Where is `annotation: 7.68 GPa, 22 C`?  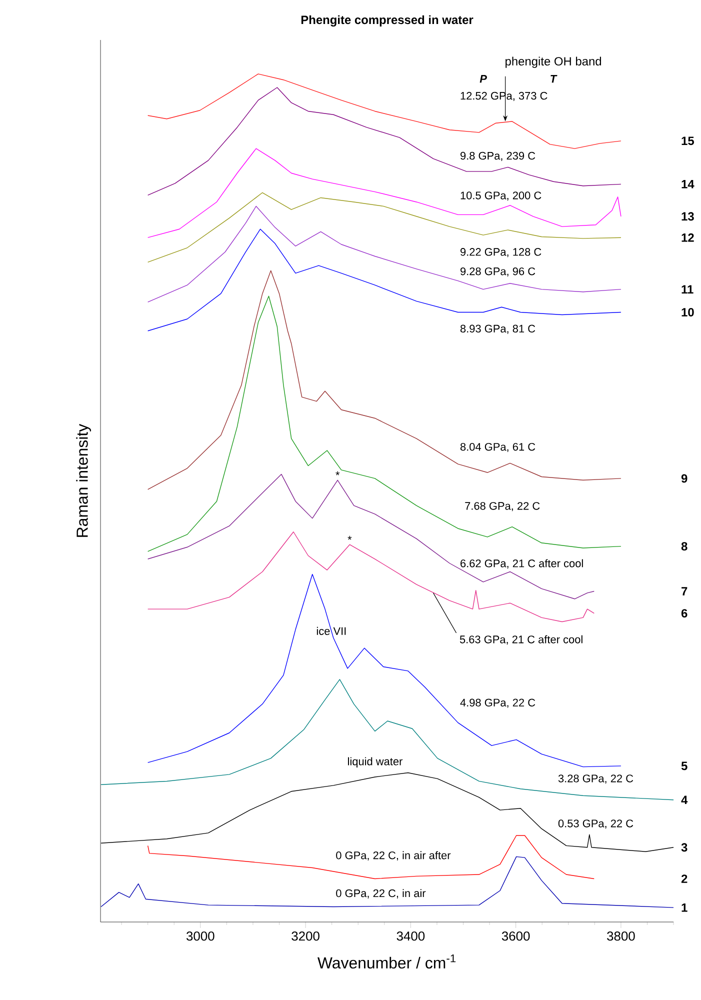
annotation: 7.68 GPa, 22 C is located at coordinates (502, 507).